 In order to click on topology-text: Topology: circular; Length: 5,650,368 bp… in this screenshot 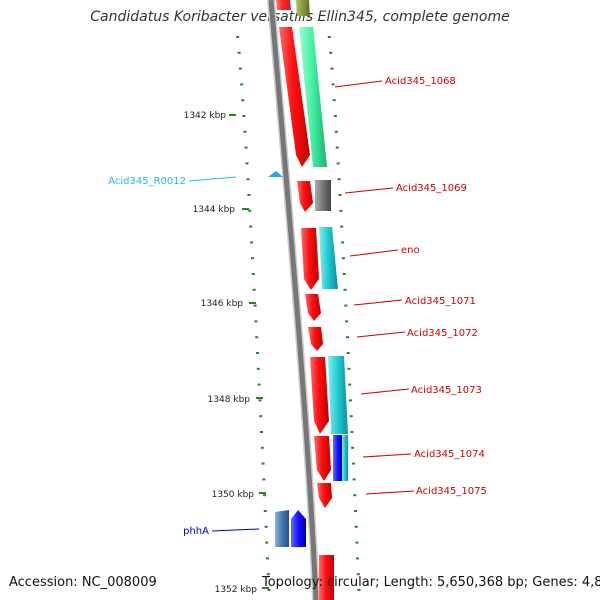, I will do `click(431, 582)`.